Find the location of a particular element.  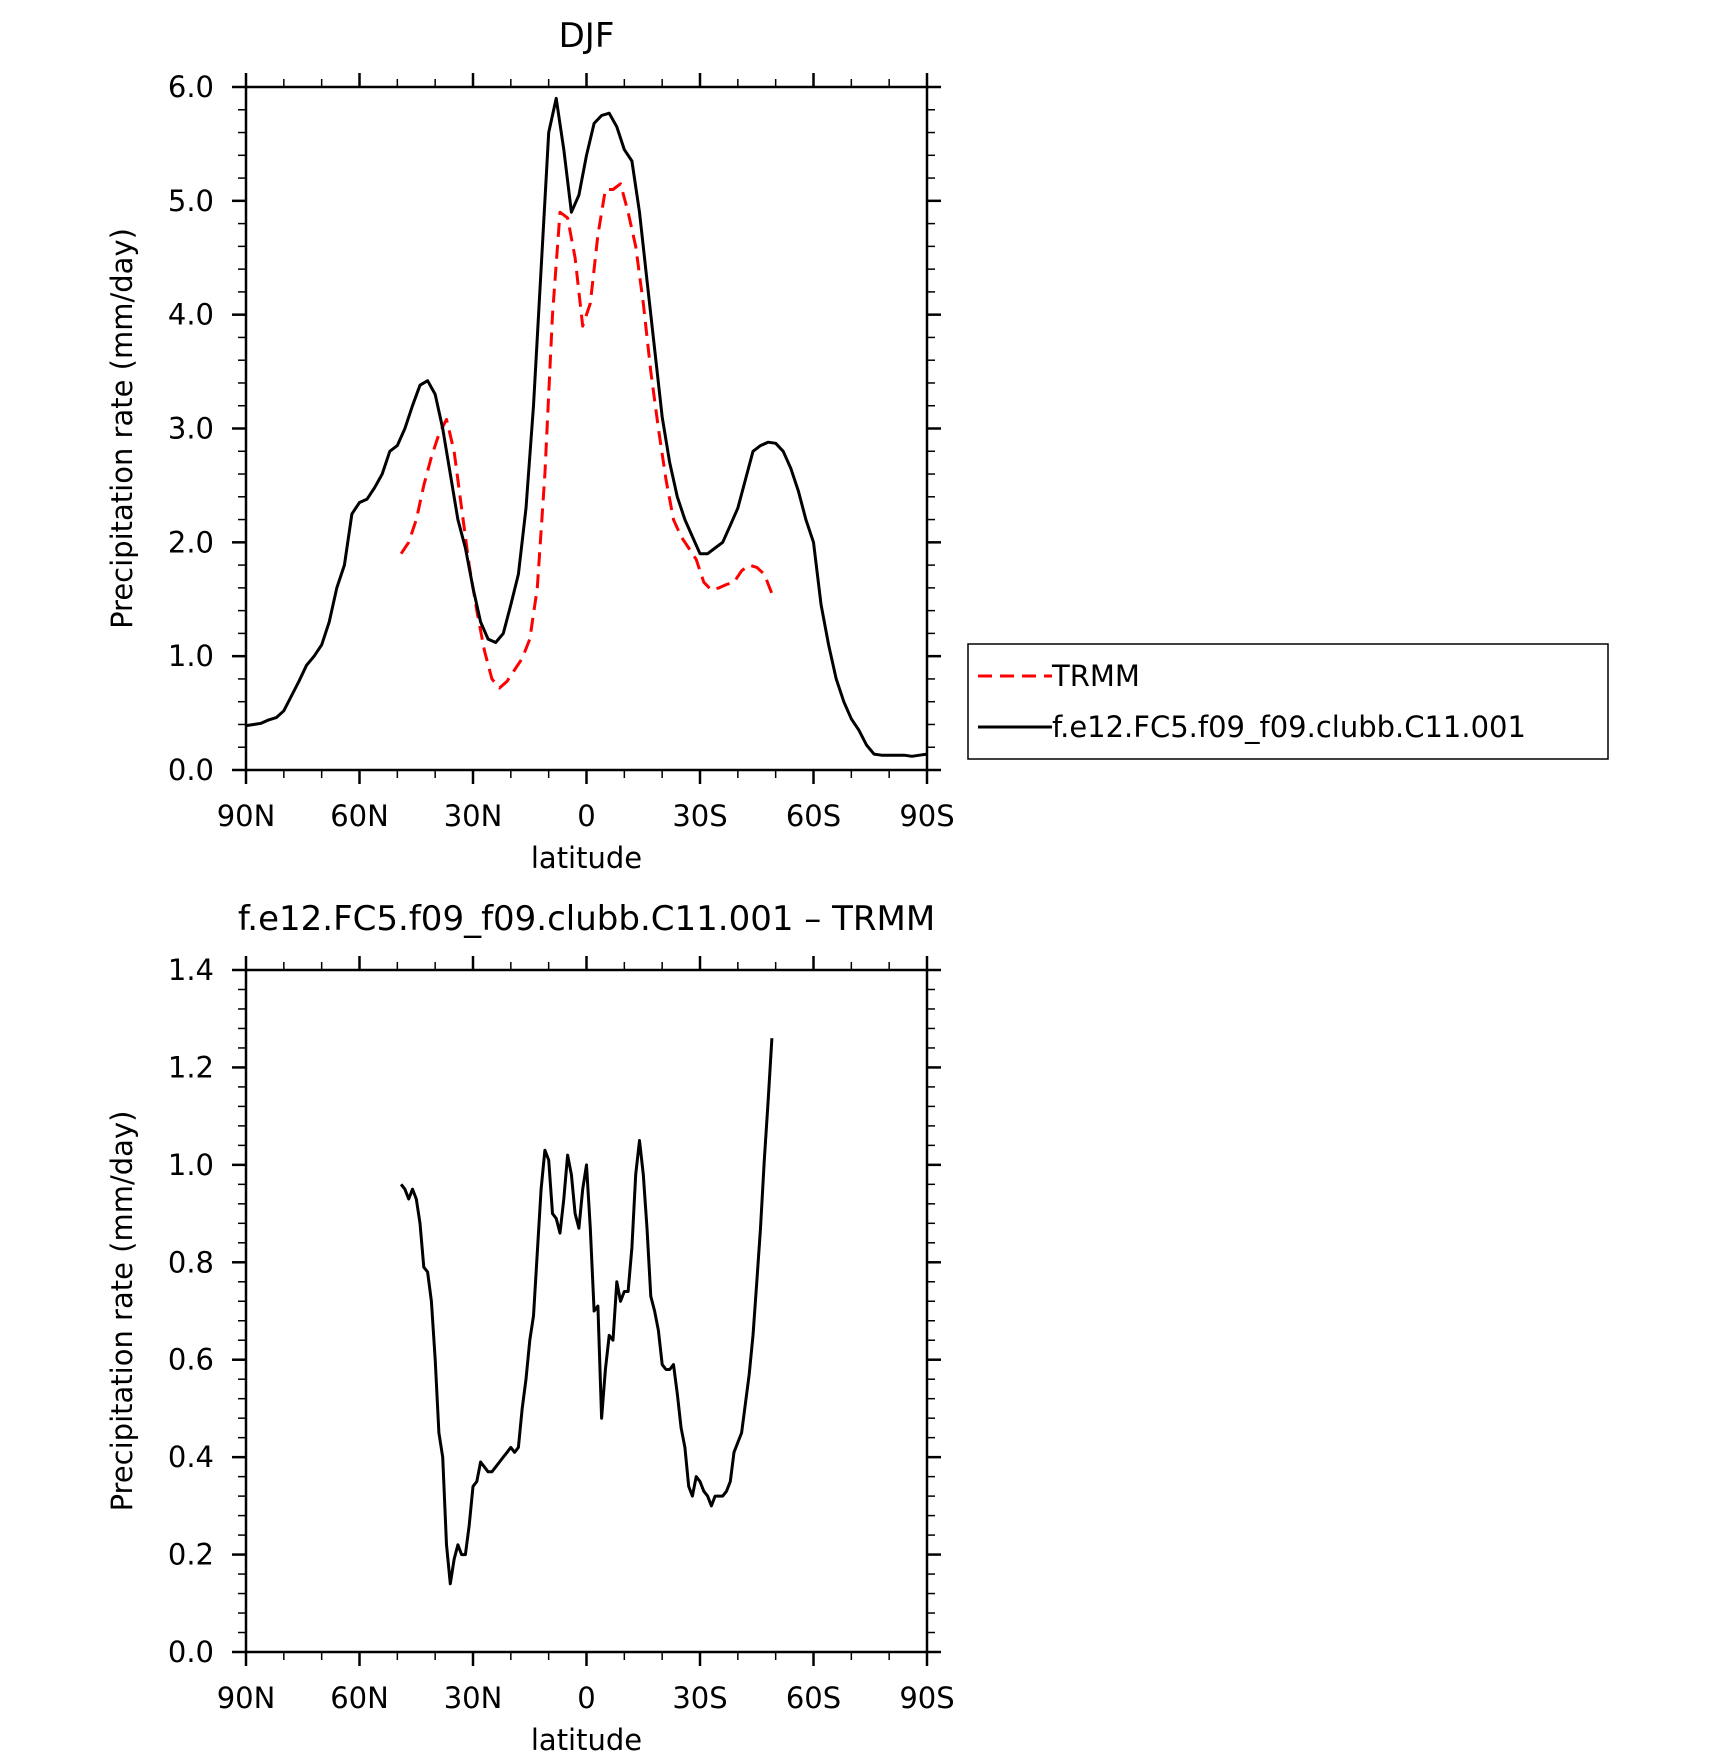

y-tick-label: 0.6 is located at coordinates (191, 1360).